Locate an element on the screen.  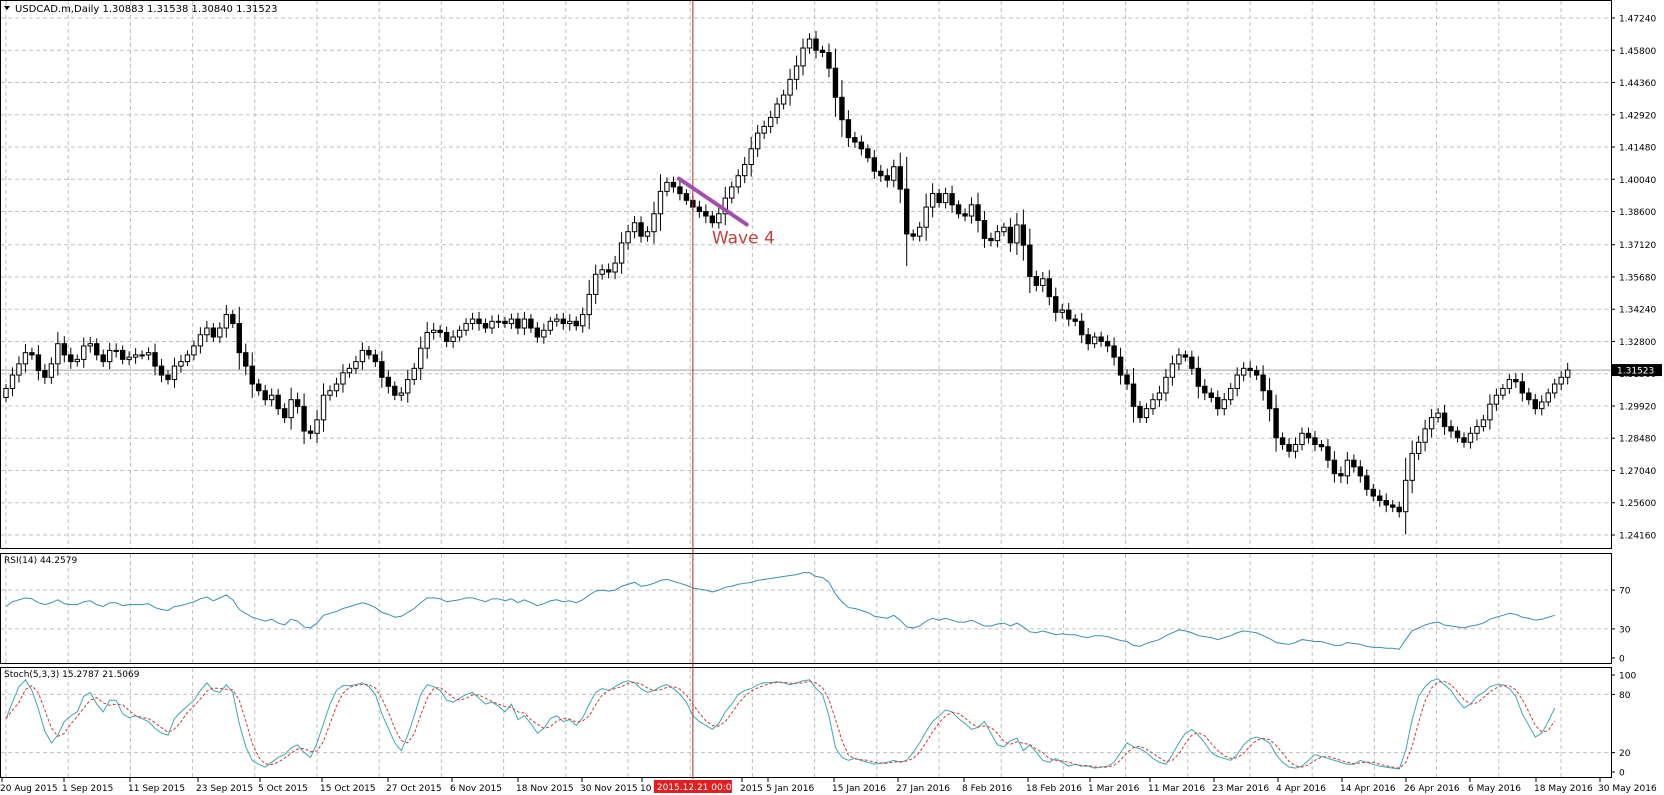
x-tick-label: 5 Jan 2016 is located at coordinates (790, 789).